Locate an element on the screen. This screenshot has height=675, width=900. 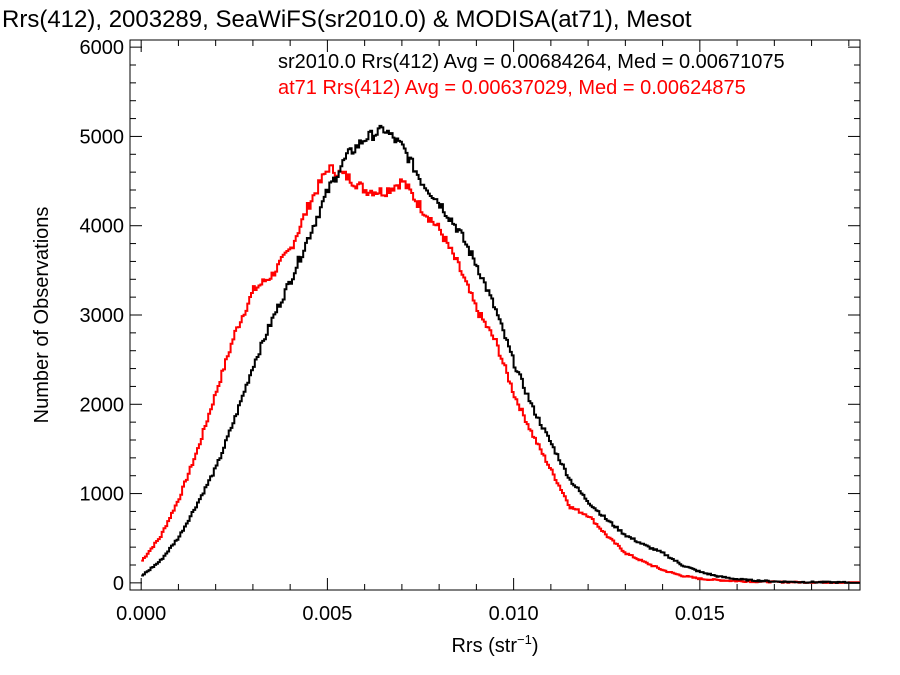
y-tick-label: 3000 is located at coordinates (102, 316).